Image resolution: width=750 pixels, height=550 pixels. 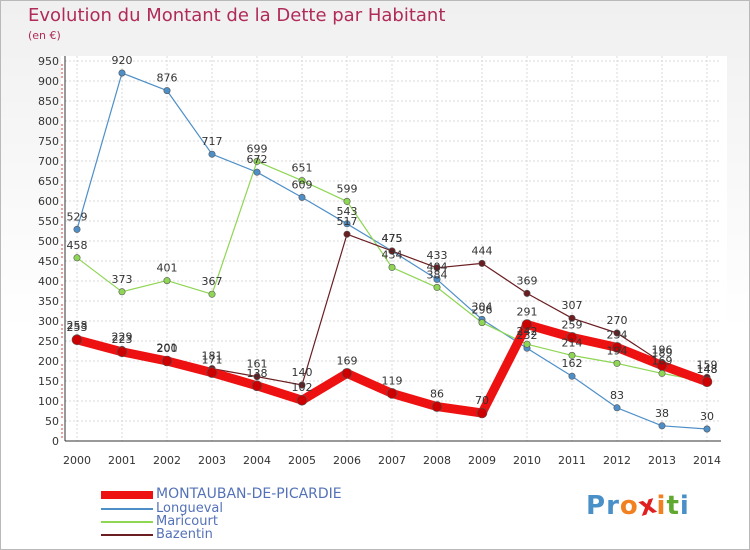 I want to click on y-tick-label: 50, so click(x=52, y=421).